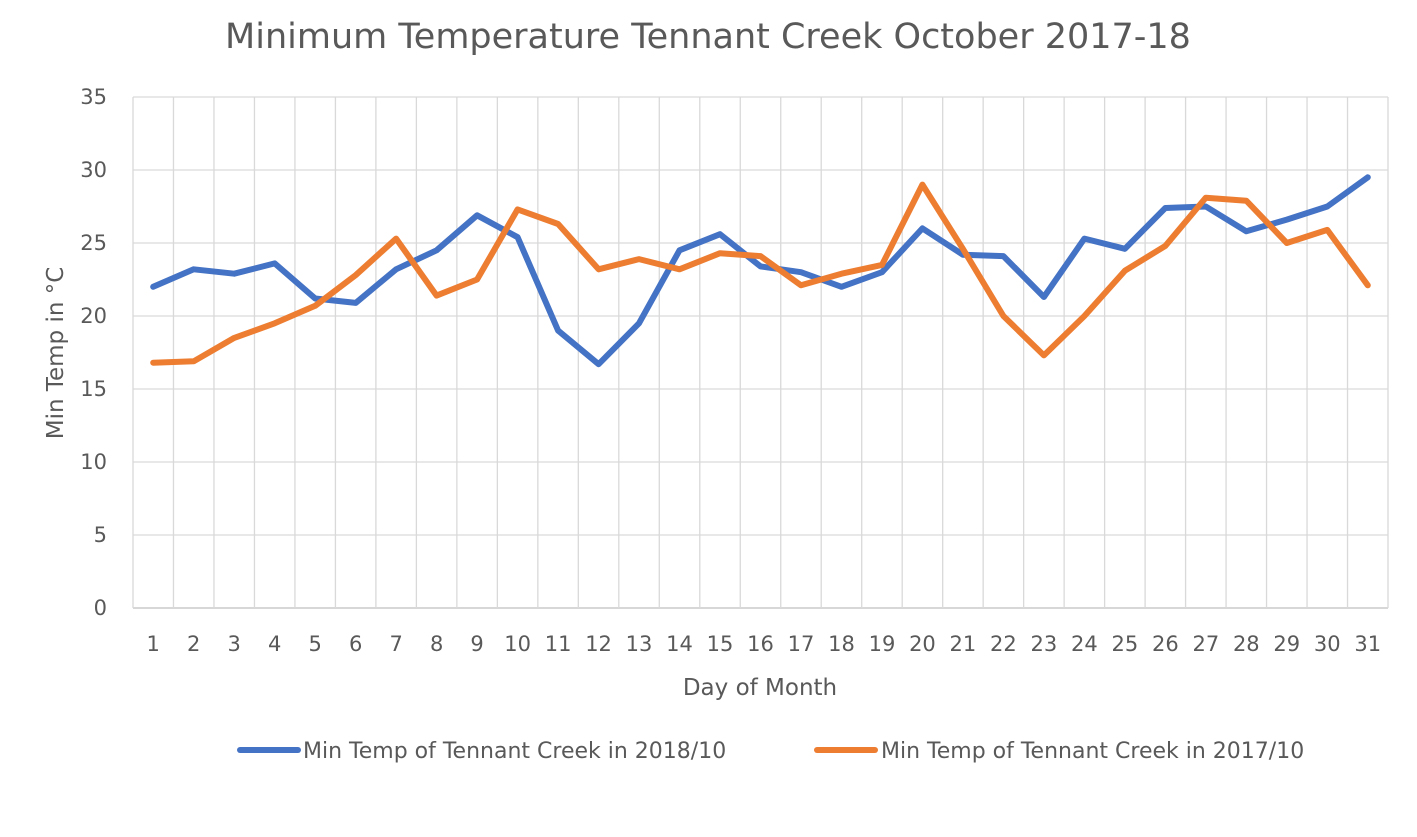  Describe the element at coordinates (100, 535) in the screenshot. I see `y-tick-label: 5` at that location.